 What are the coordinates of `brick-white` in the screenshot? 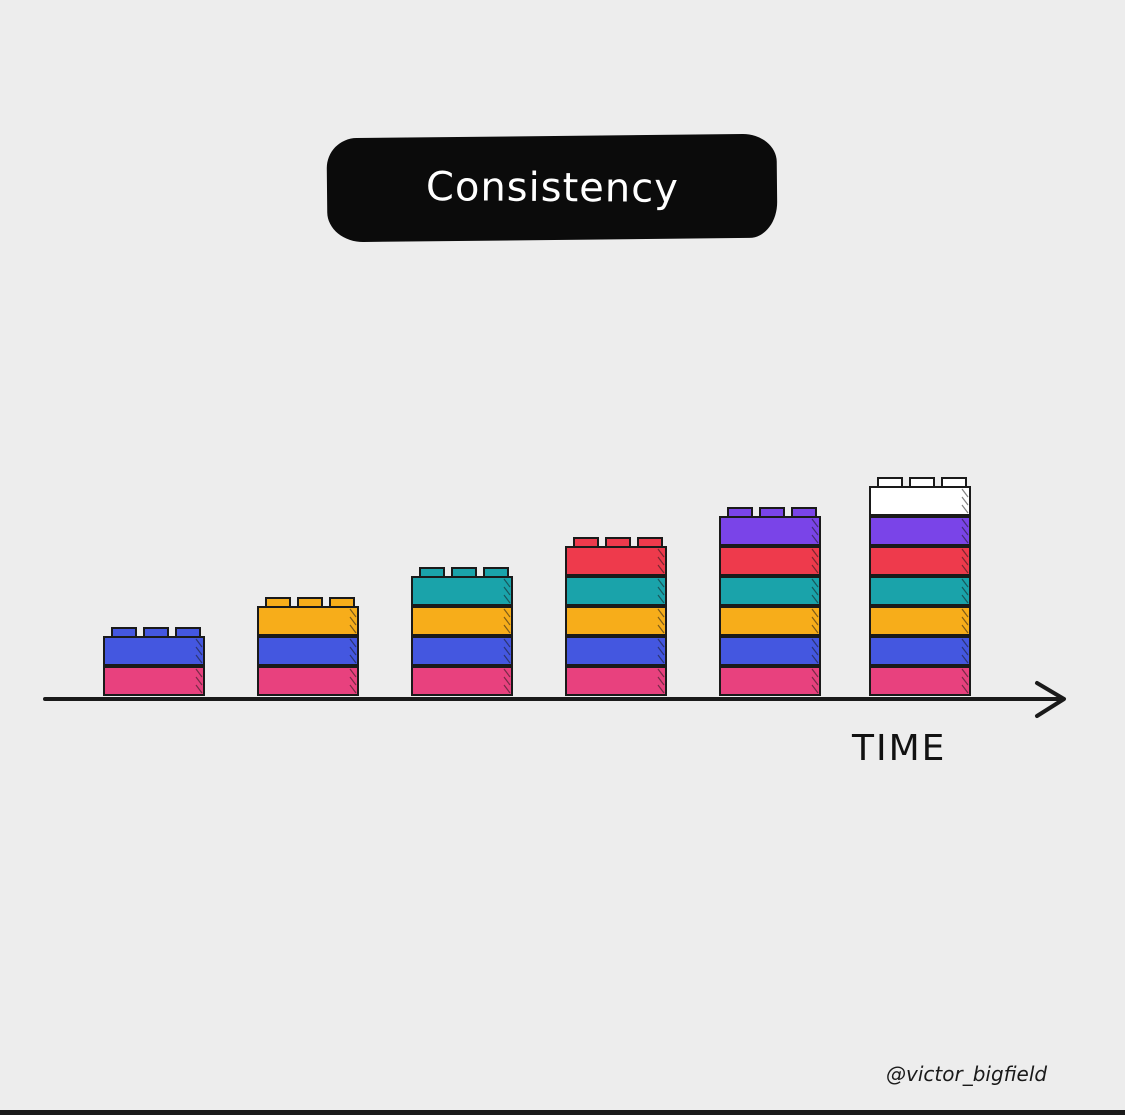 It's located at (920, 501).